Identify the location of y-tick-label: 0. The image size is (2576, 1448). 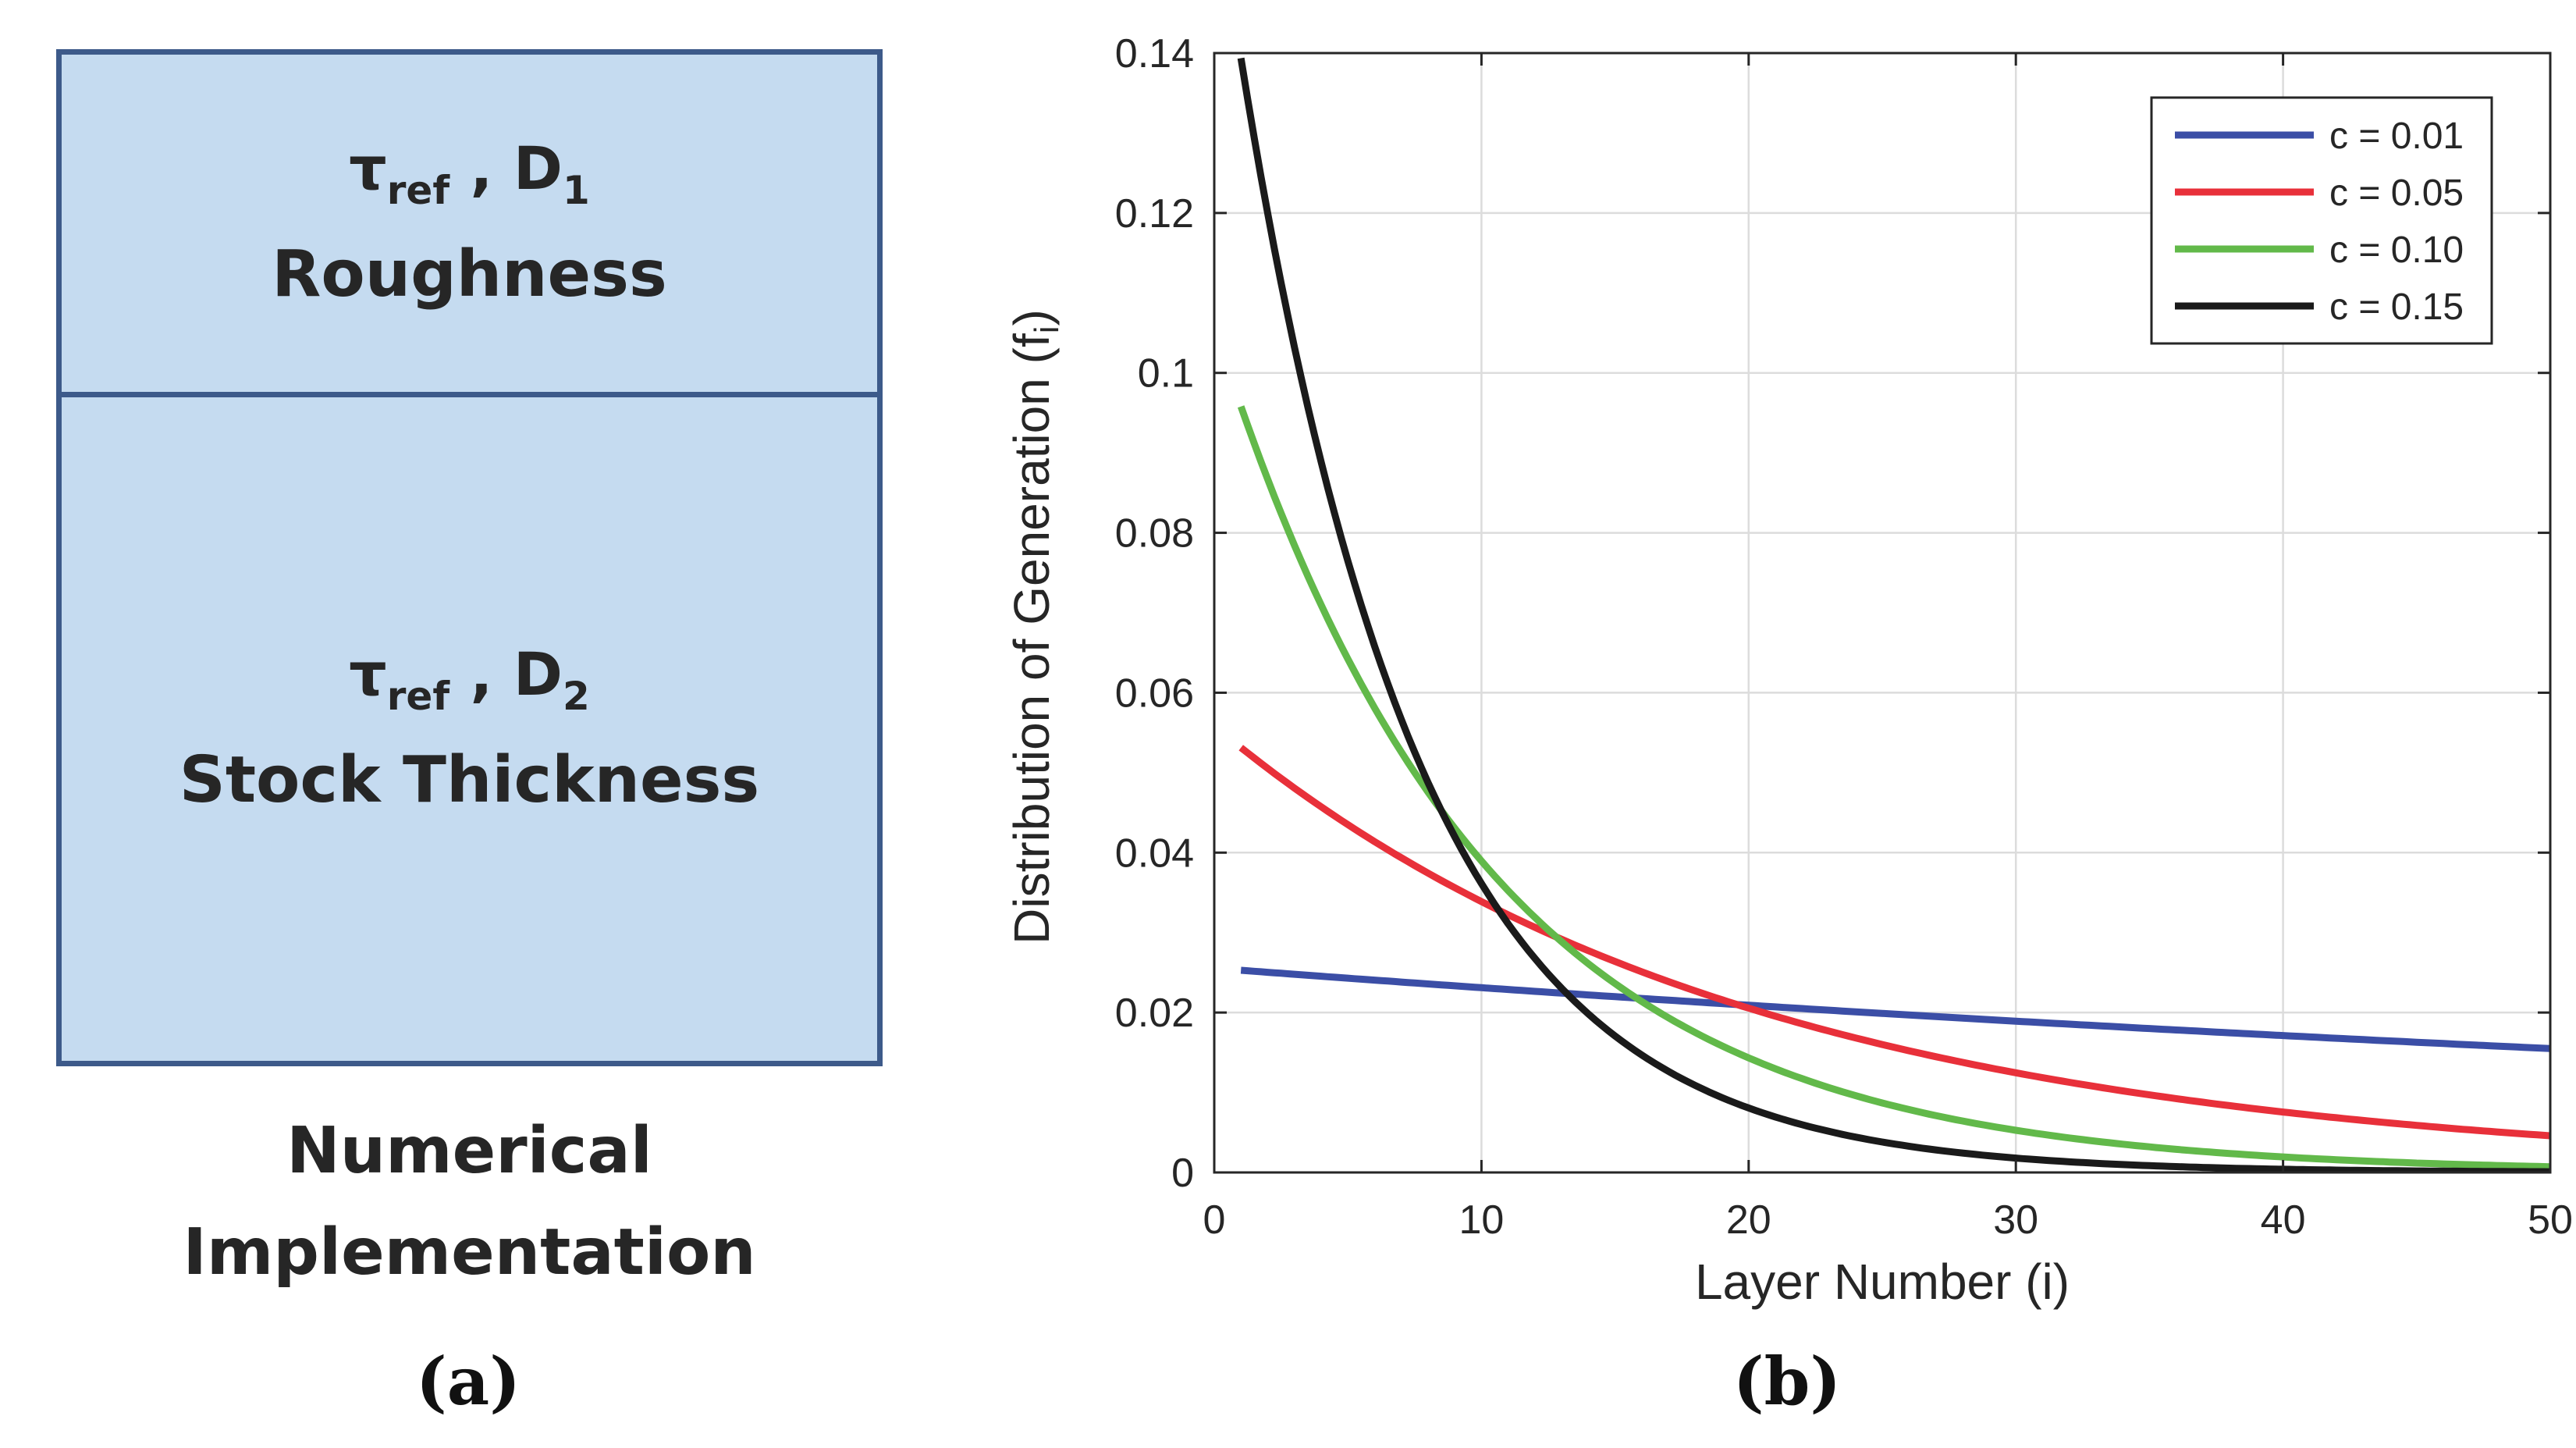
(1182, 1173).